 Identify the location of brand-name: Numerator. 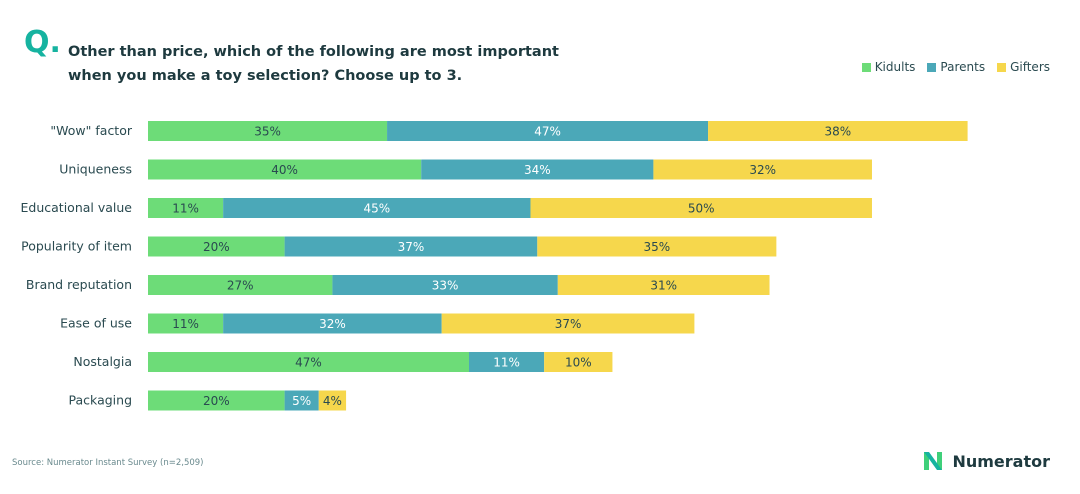
(1001, 461).